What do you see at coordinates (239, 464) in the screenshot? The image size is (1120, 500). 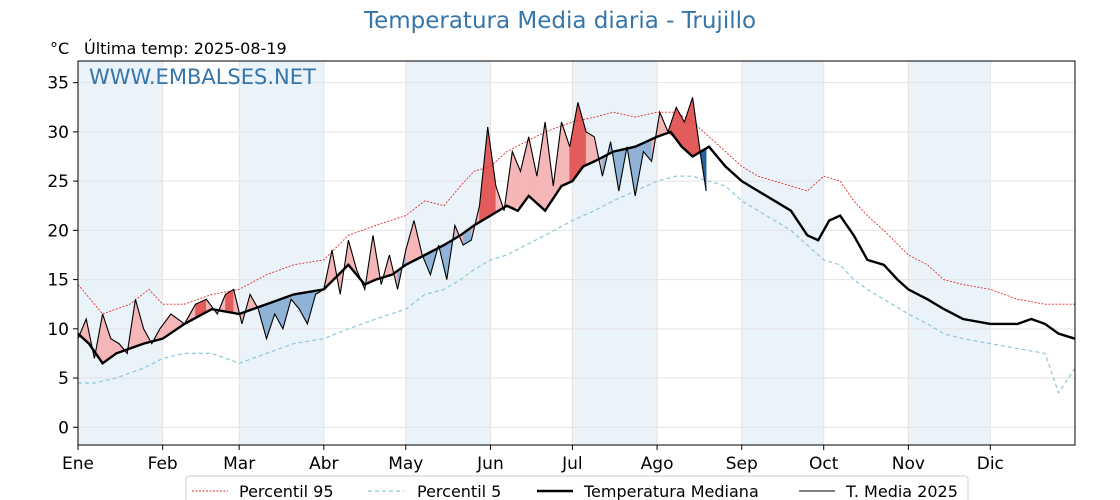 I see `x-tick-label: Mar` at bounding box center [239, 464].